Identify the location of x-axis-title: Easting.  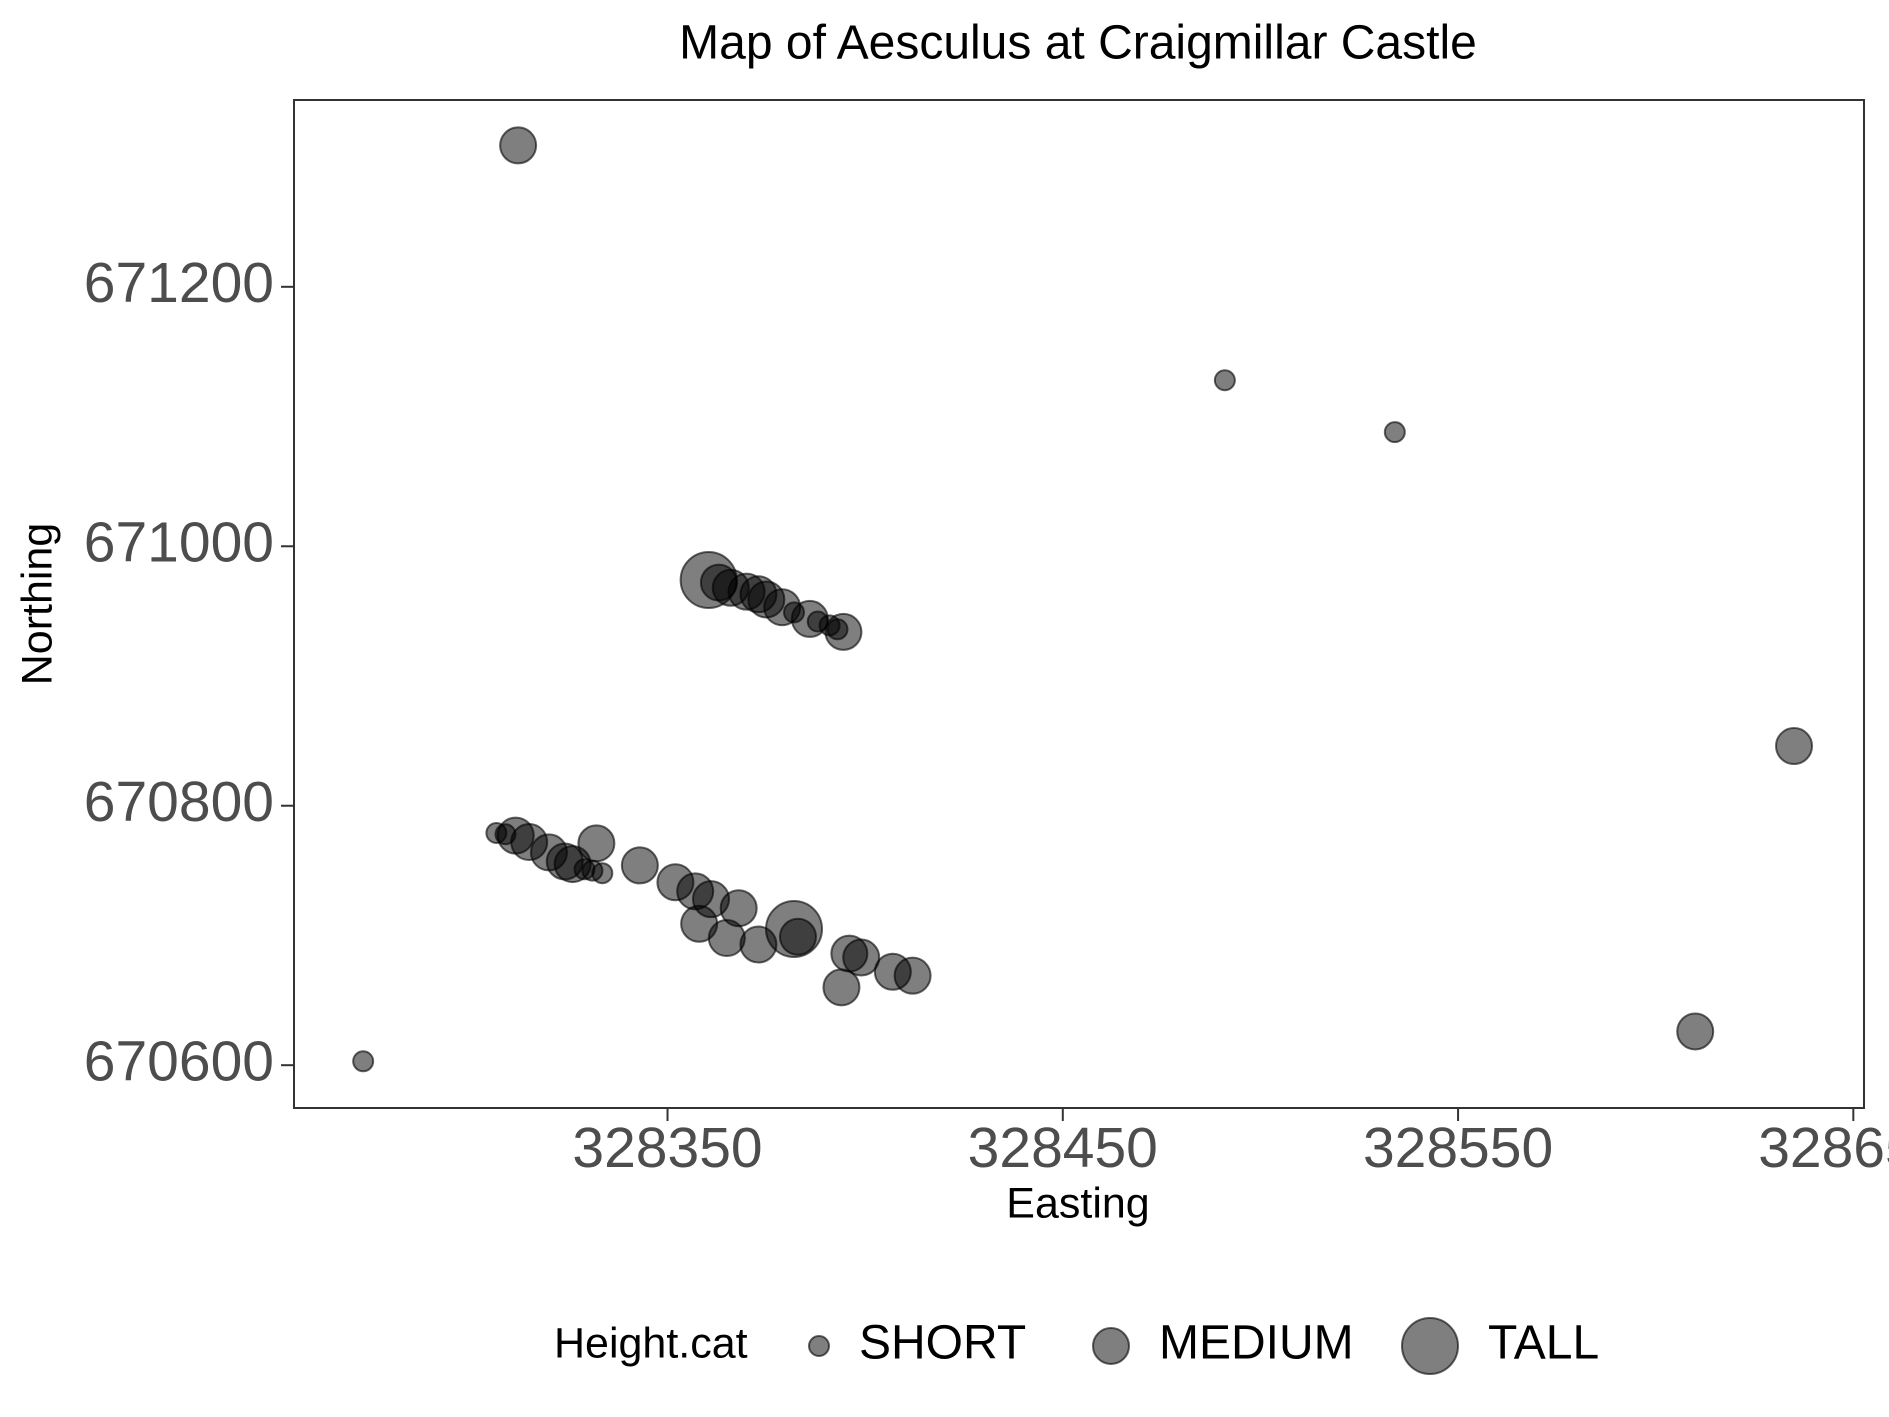
(1077, 1203).